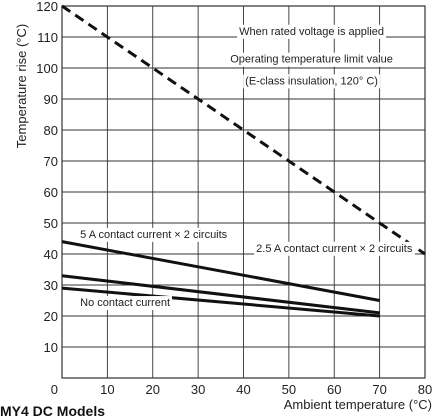 This screenshot has width=438, height=416. I want to click on x-tick-label: 10, so click(107, 389).